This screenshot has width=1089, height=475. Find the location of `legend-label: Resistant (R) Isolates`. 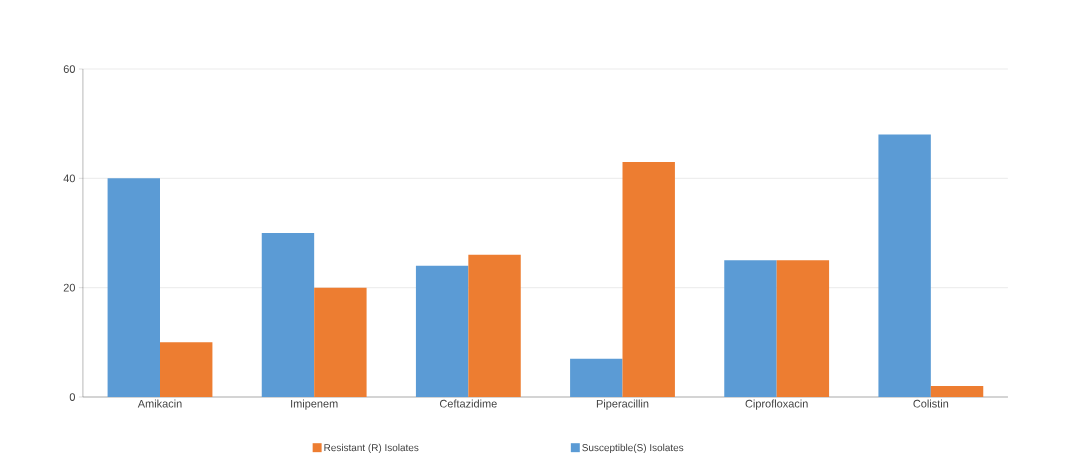

legend-label: Resistant (R) Isolates is located at coordinates (371, 448).